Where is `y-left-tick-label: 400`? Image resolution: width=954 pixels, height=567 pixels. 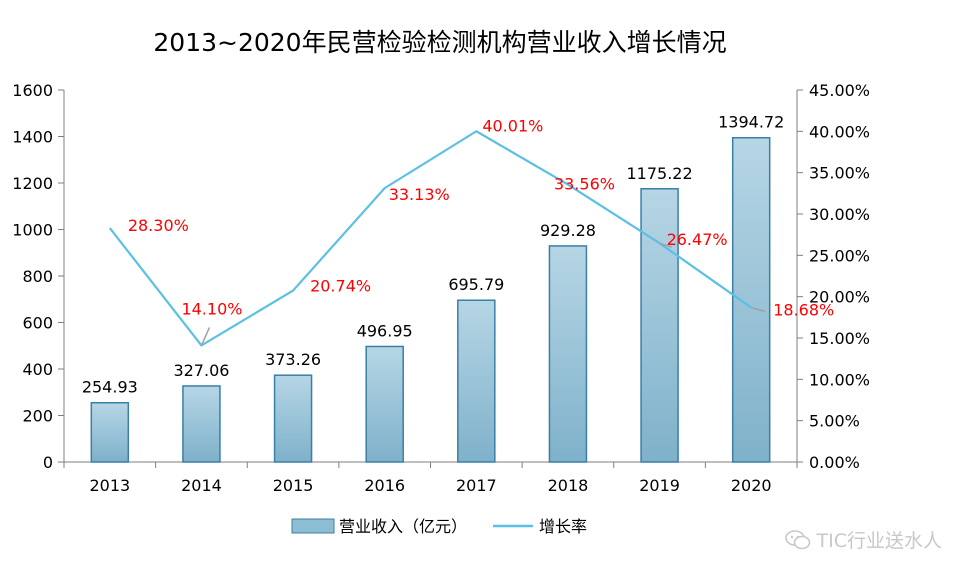
y-left-tick-label: 400 is located at coordinates (37, 369).